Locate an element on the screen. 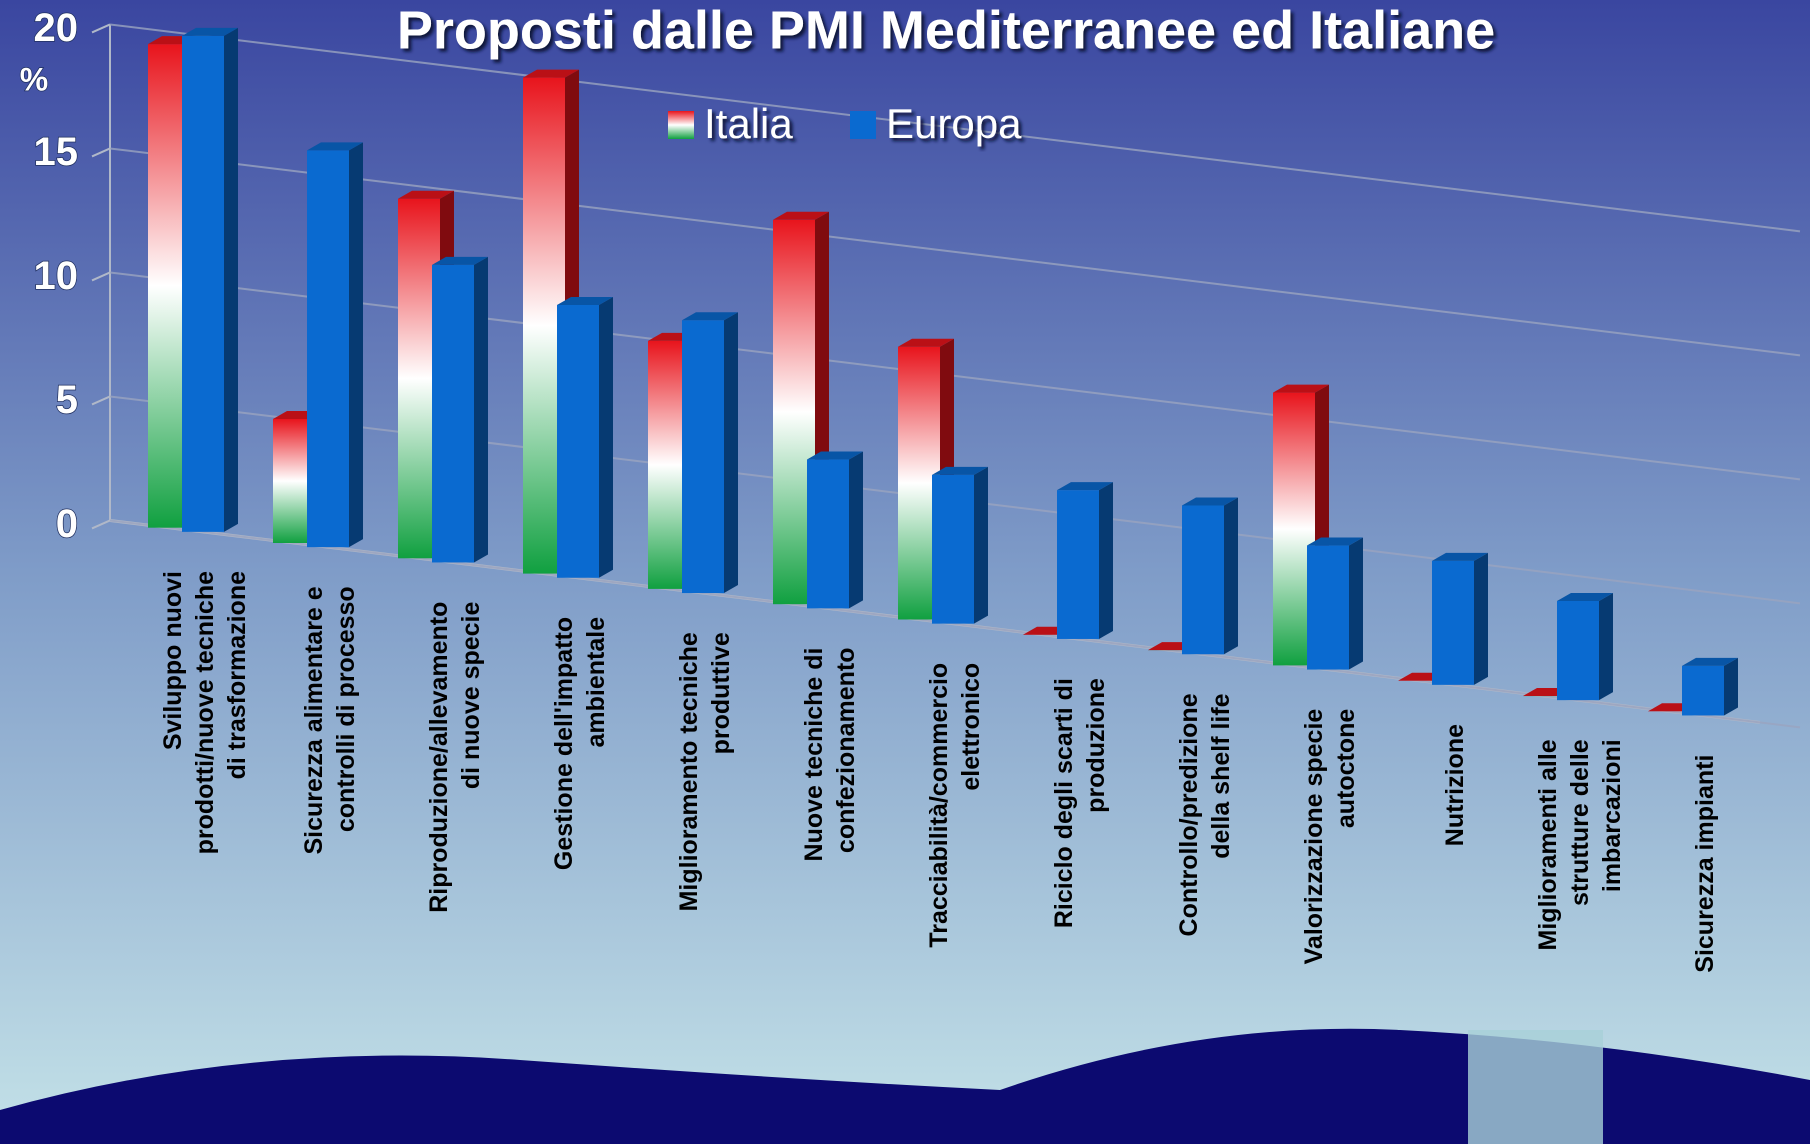 This screenshot has width=1810, height=1144. legend-label: Italia is located at coordinates (748, 123).